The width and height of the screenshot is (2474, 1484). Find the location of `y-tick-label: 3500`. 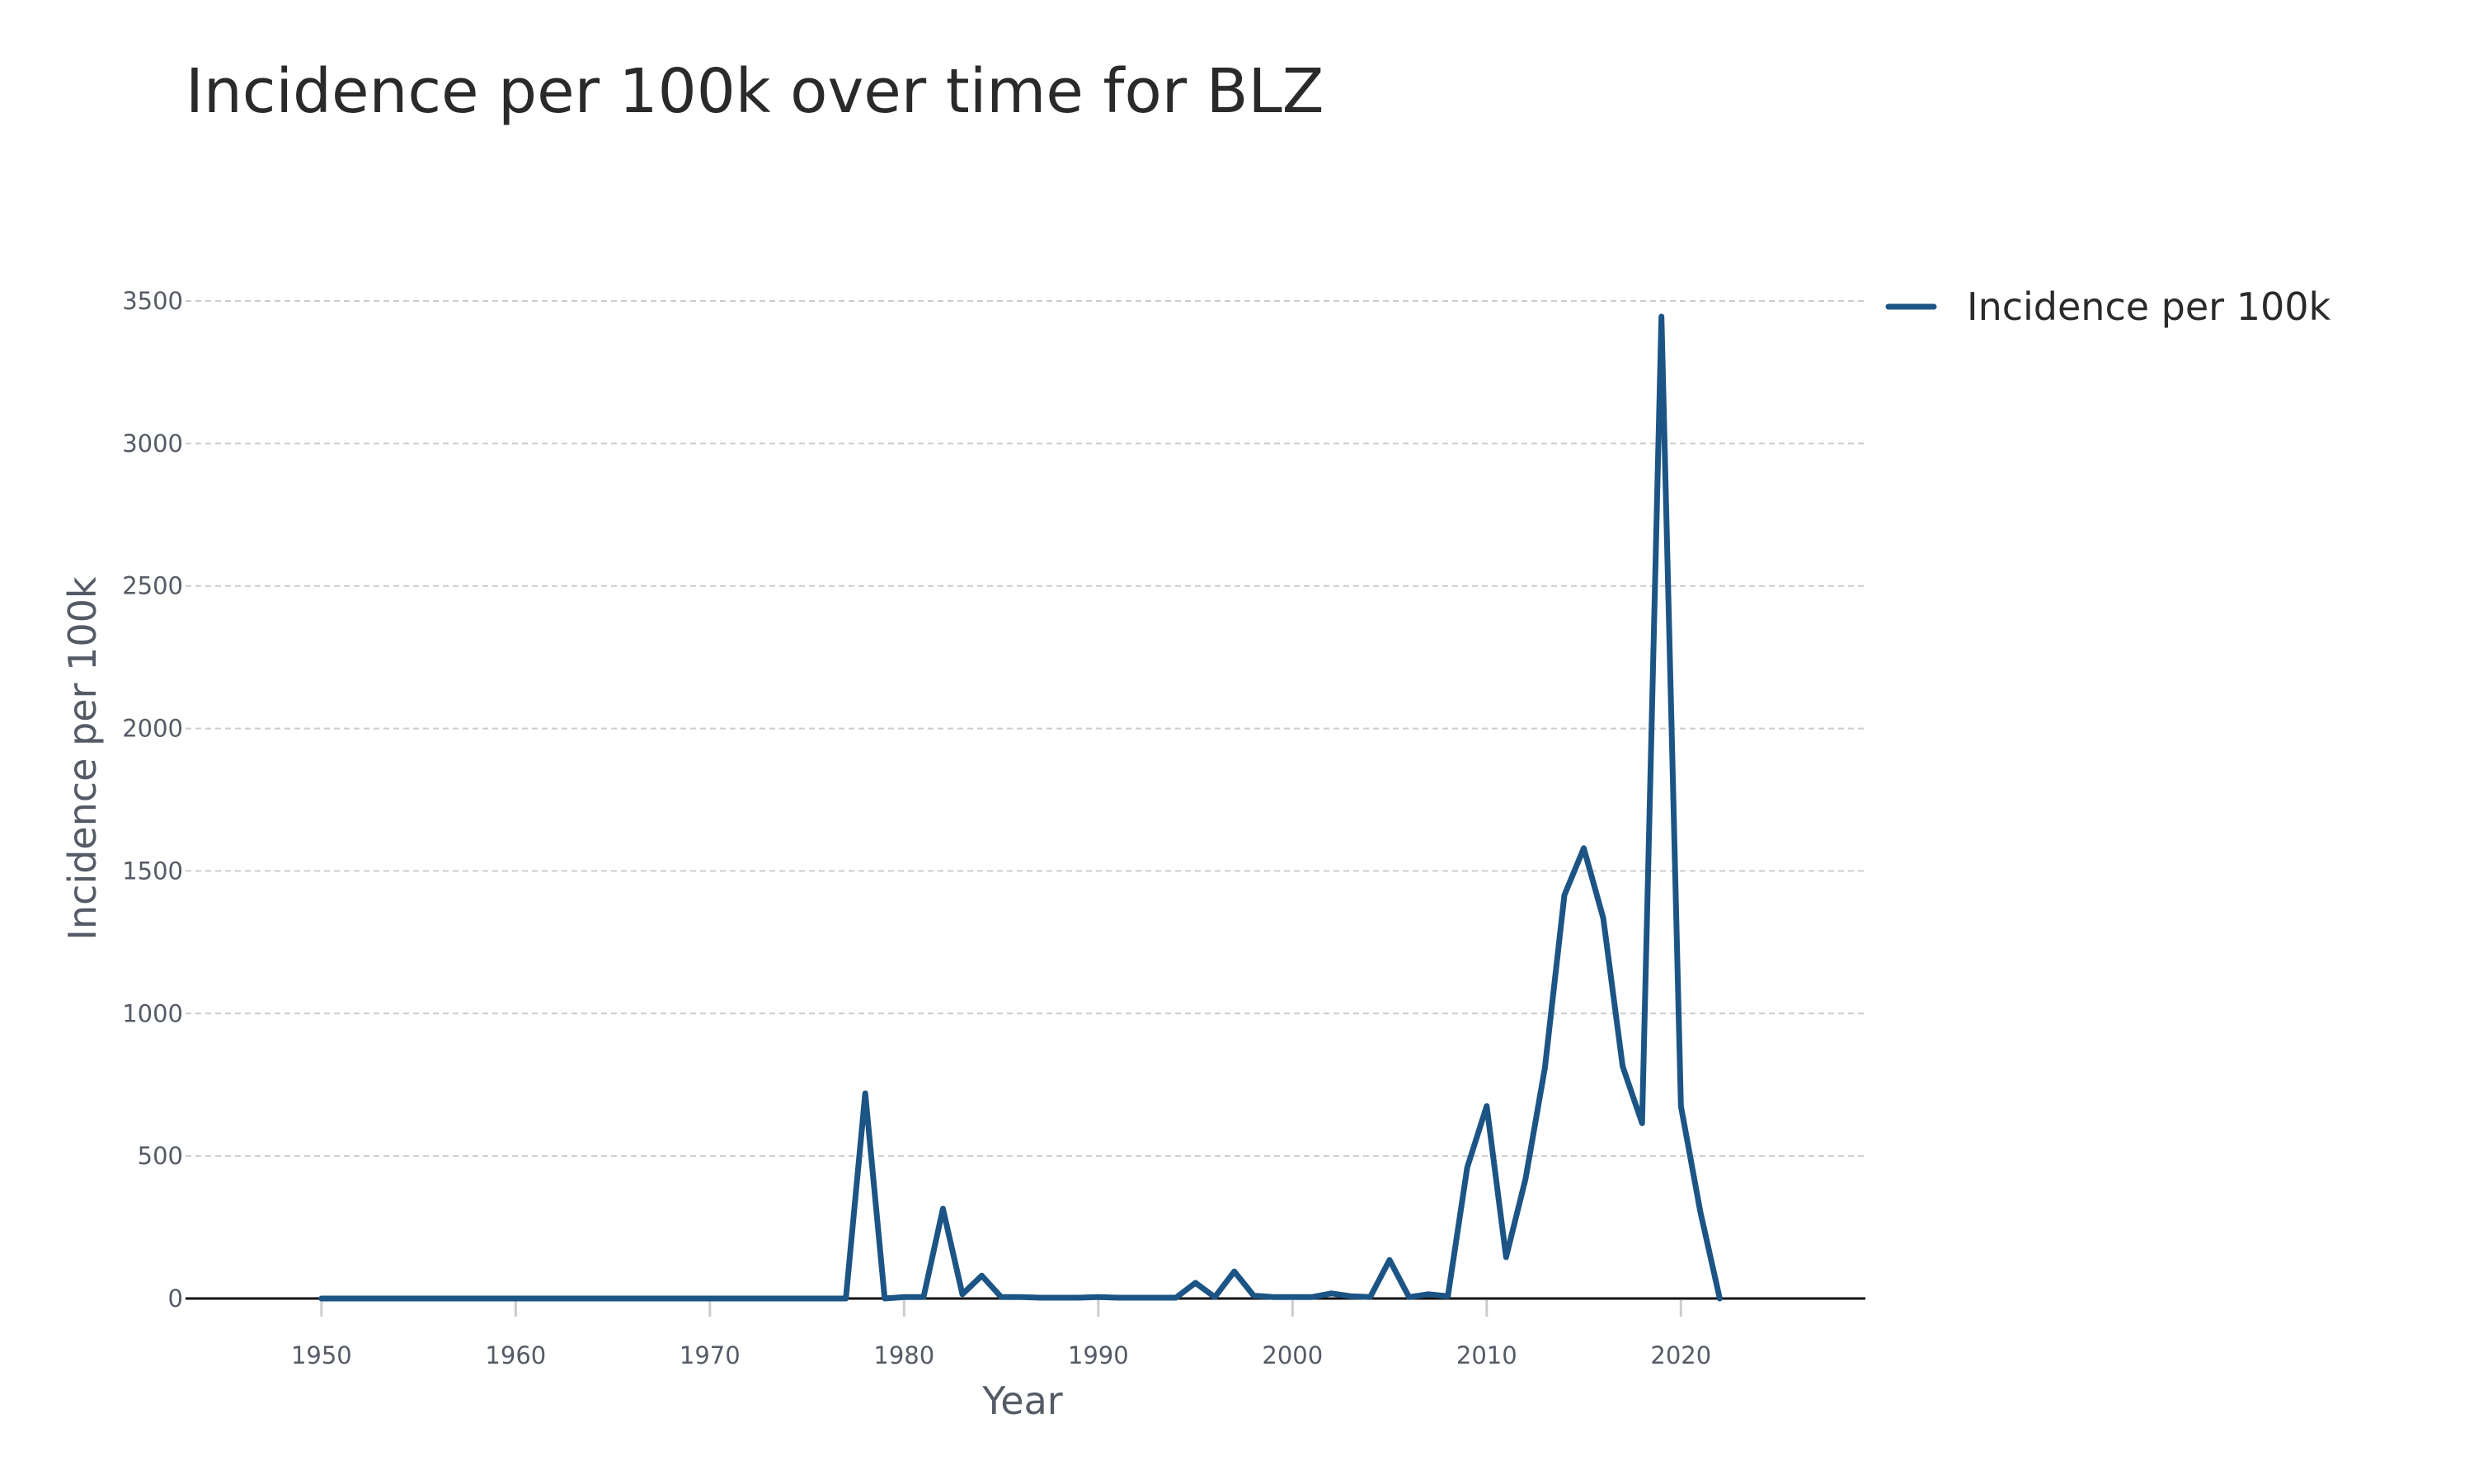

y-tick-label: 3500 is located at coordinates (152, 301).